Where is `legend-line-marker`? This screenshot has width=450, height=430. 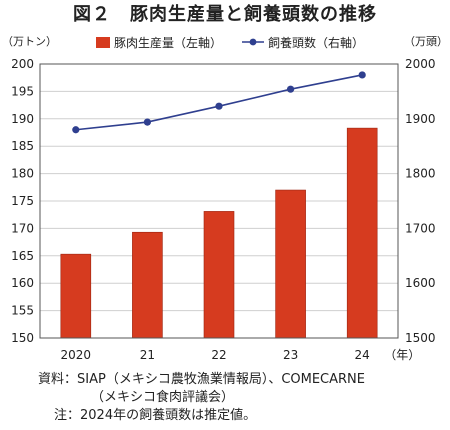
legend-line-marker is located at coordinates (253, 42).